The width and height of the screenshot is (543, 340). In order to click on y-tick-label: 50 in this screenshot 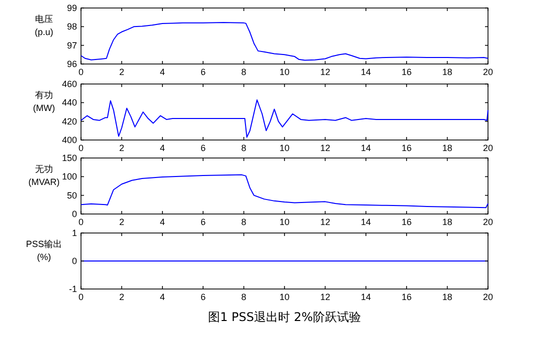, I will do `click(71, 195)`.